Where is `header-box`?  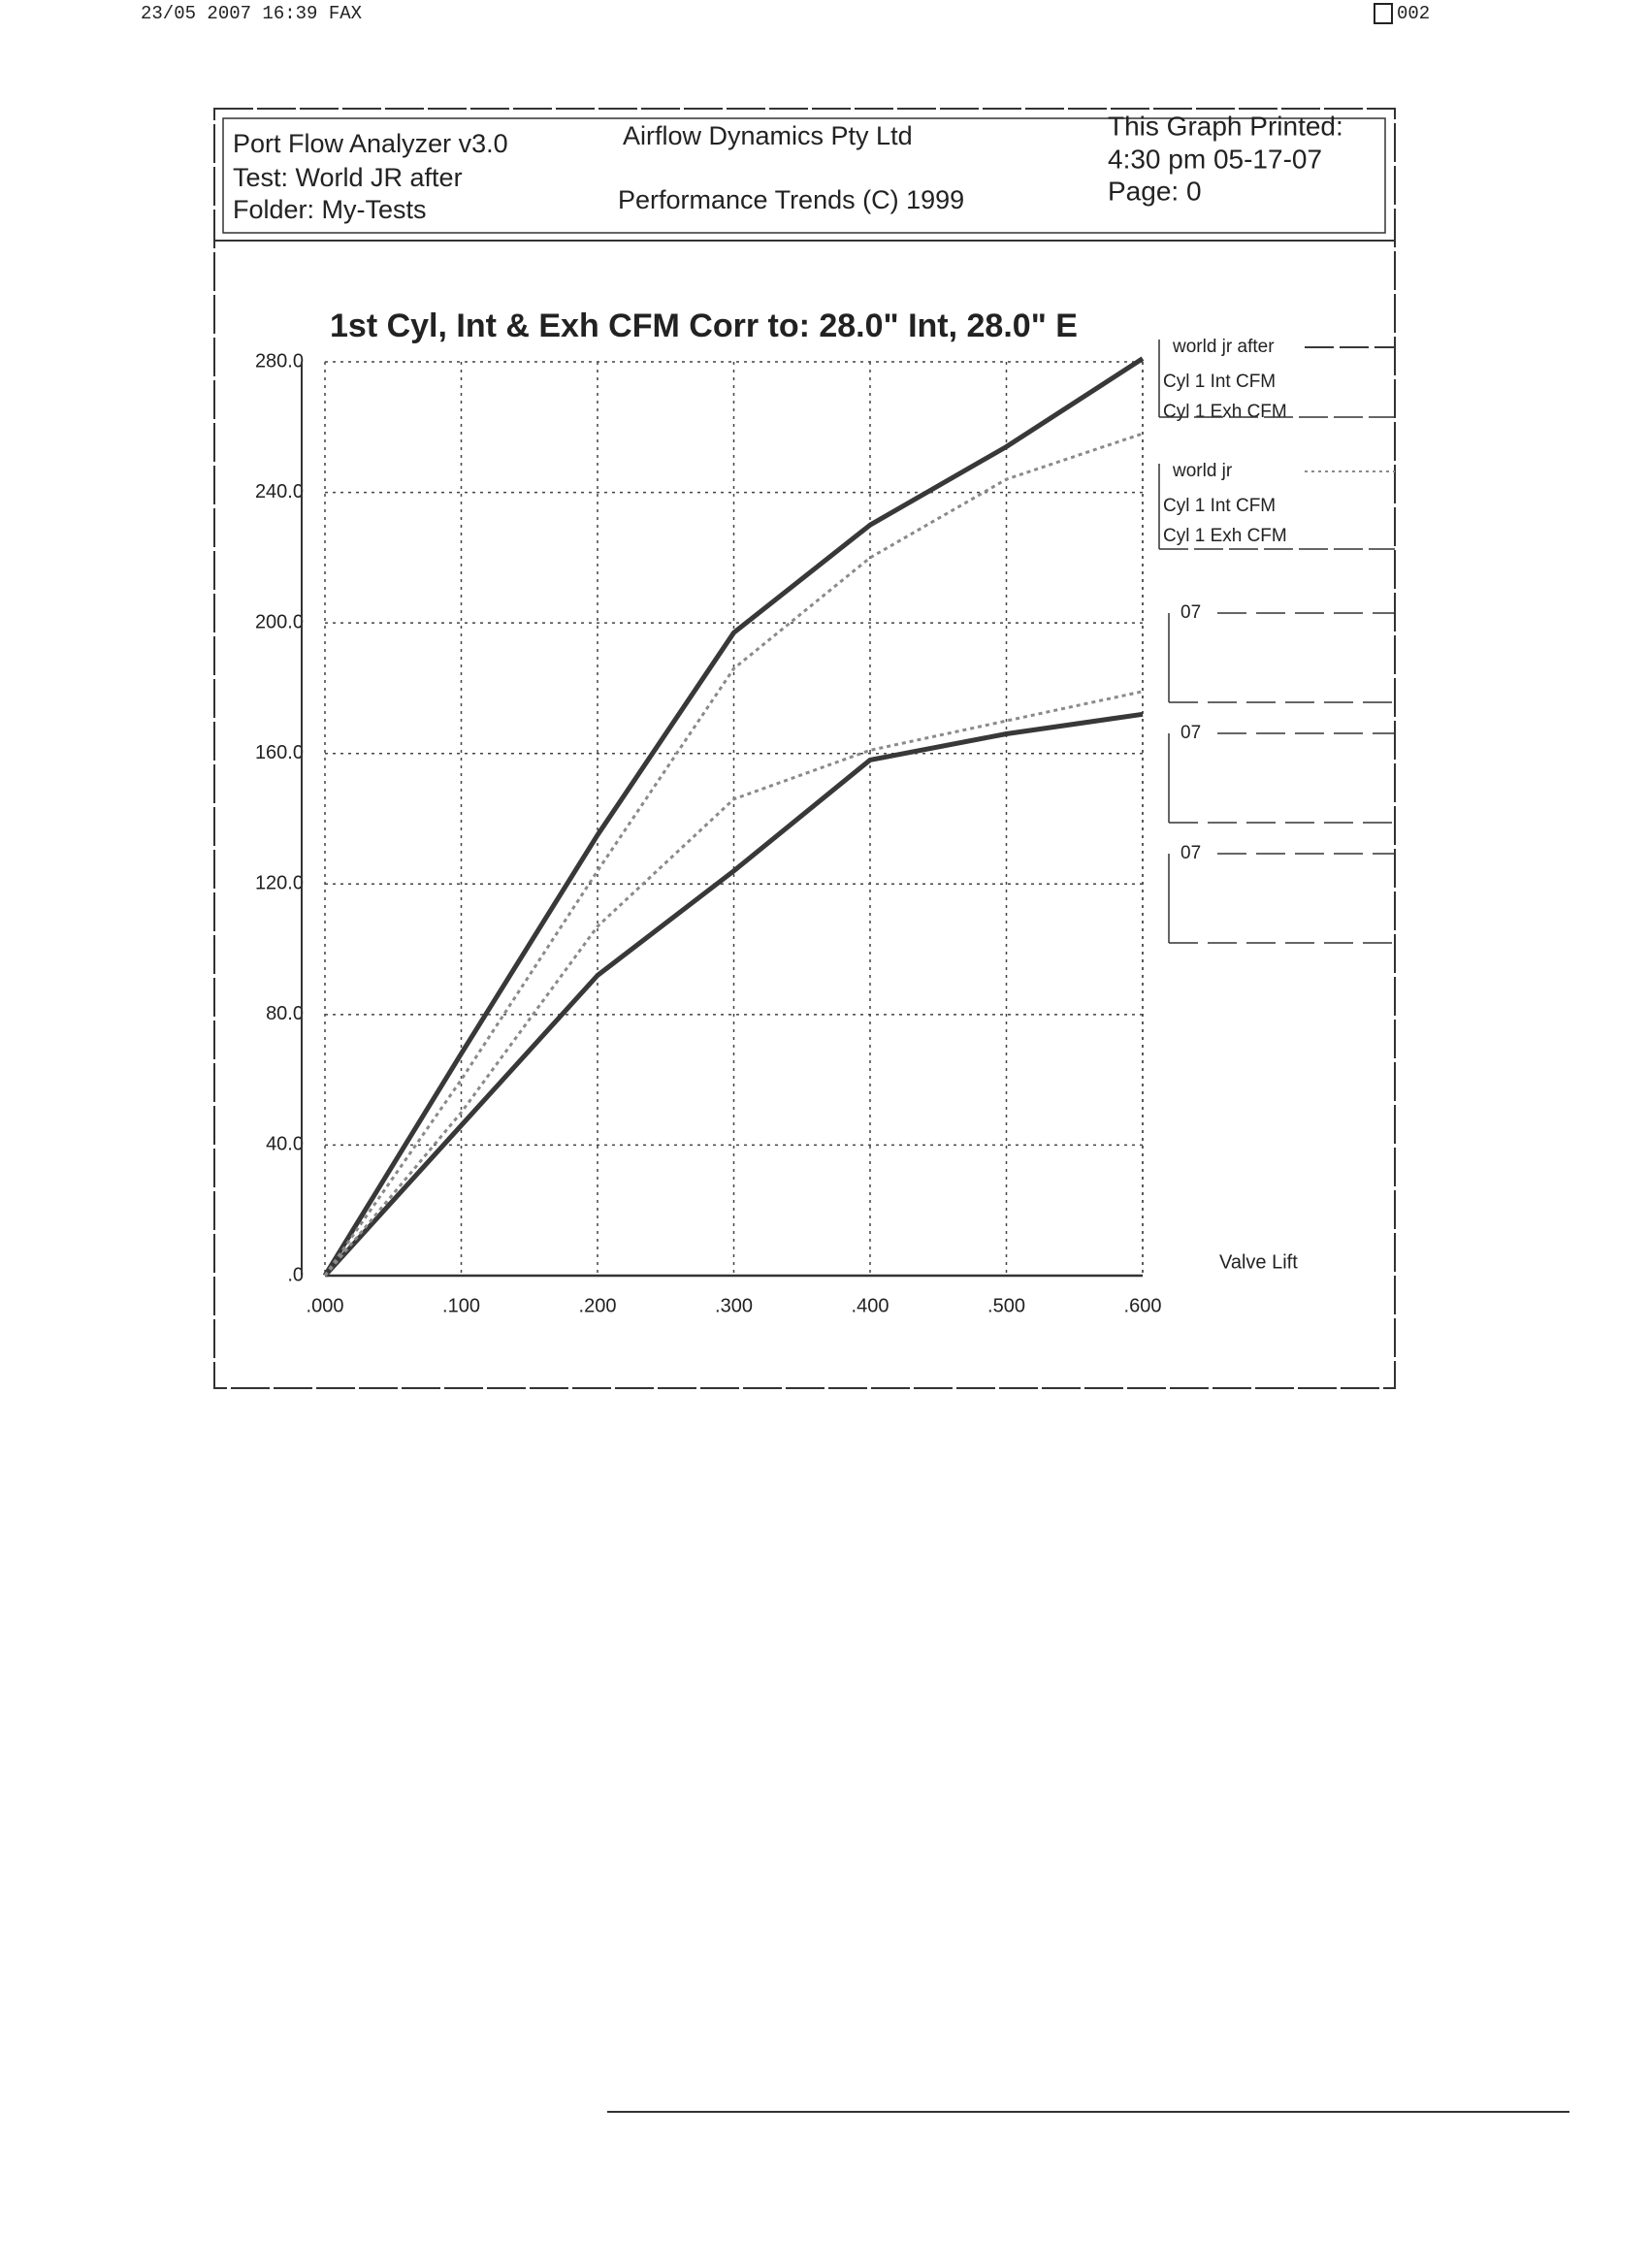 header-box is located at coordinates (804, 175).